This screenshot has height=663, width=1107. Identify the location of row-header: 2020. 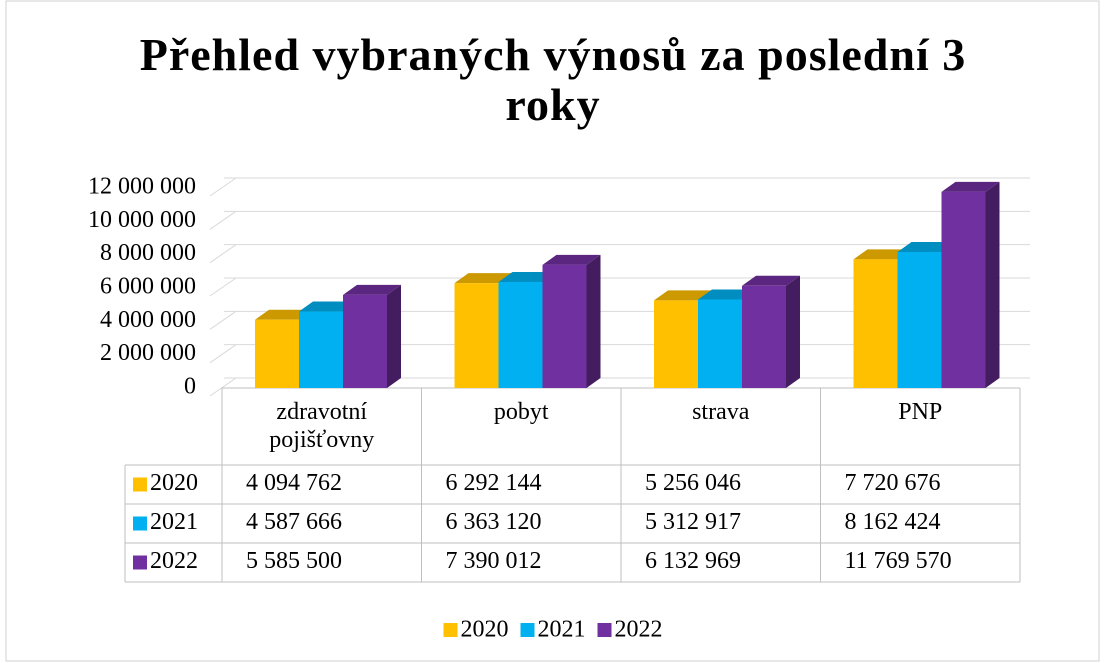
(174, 483).